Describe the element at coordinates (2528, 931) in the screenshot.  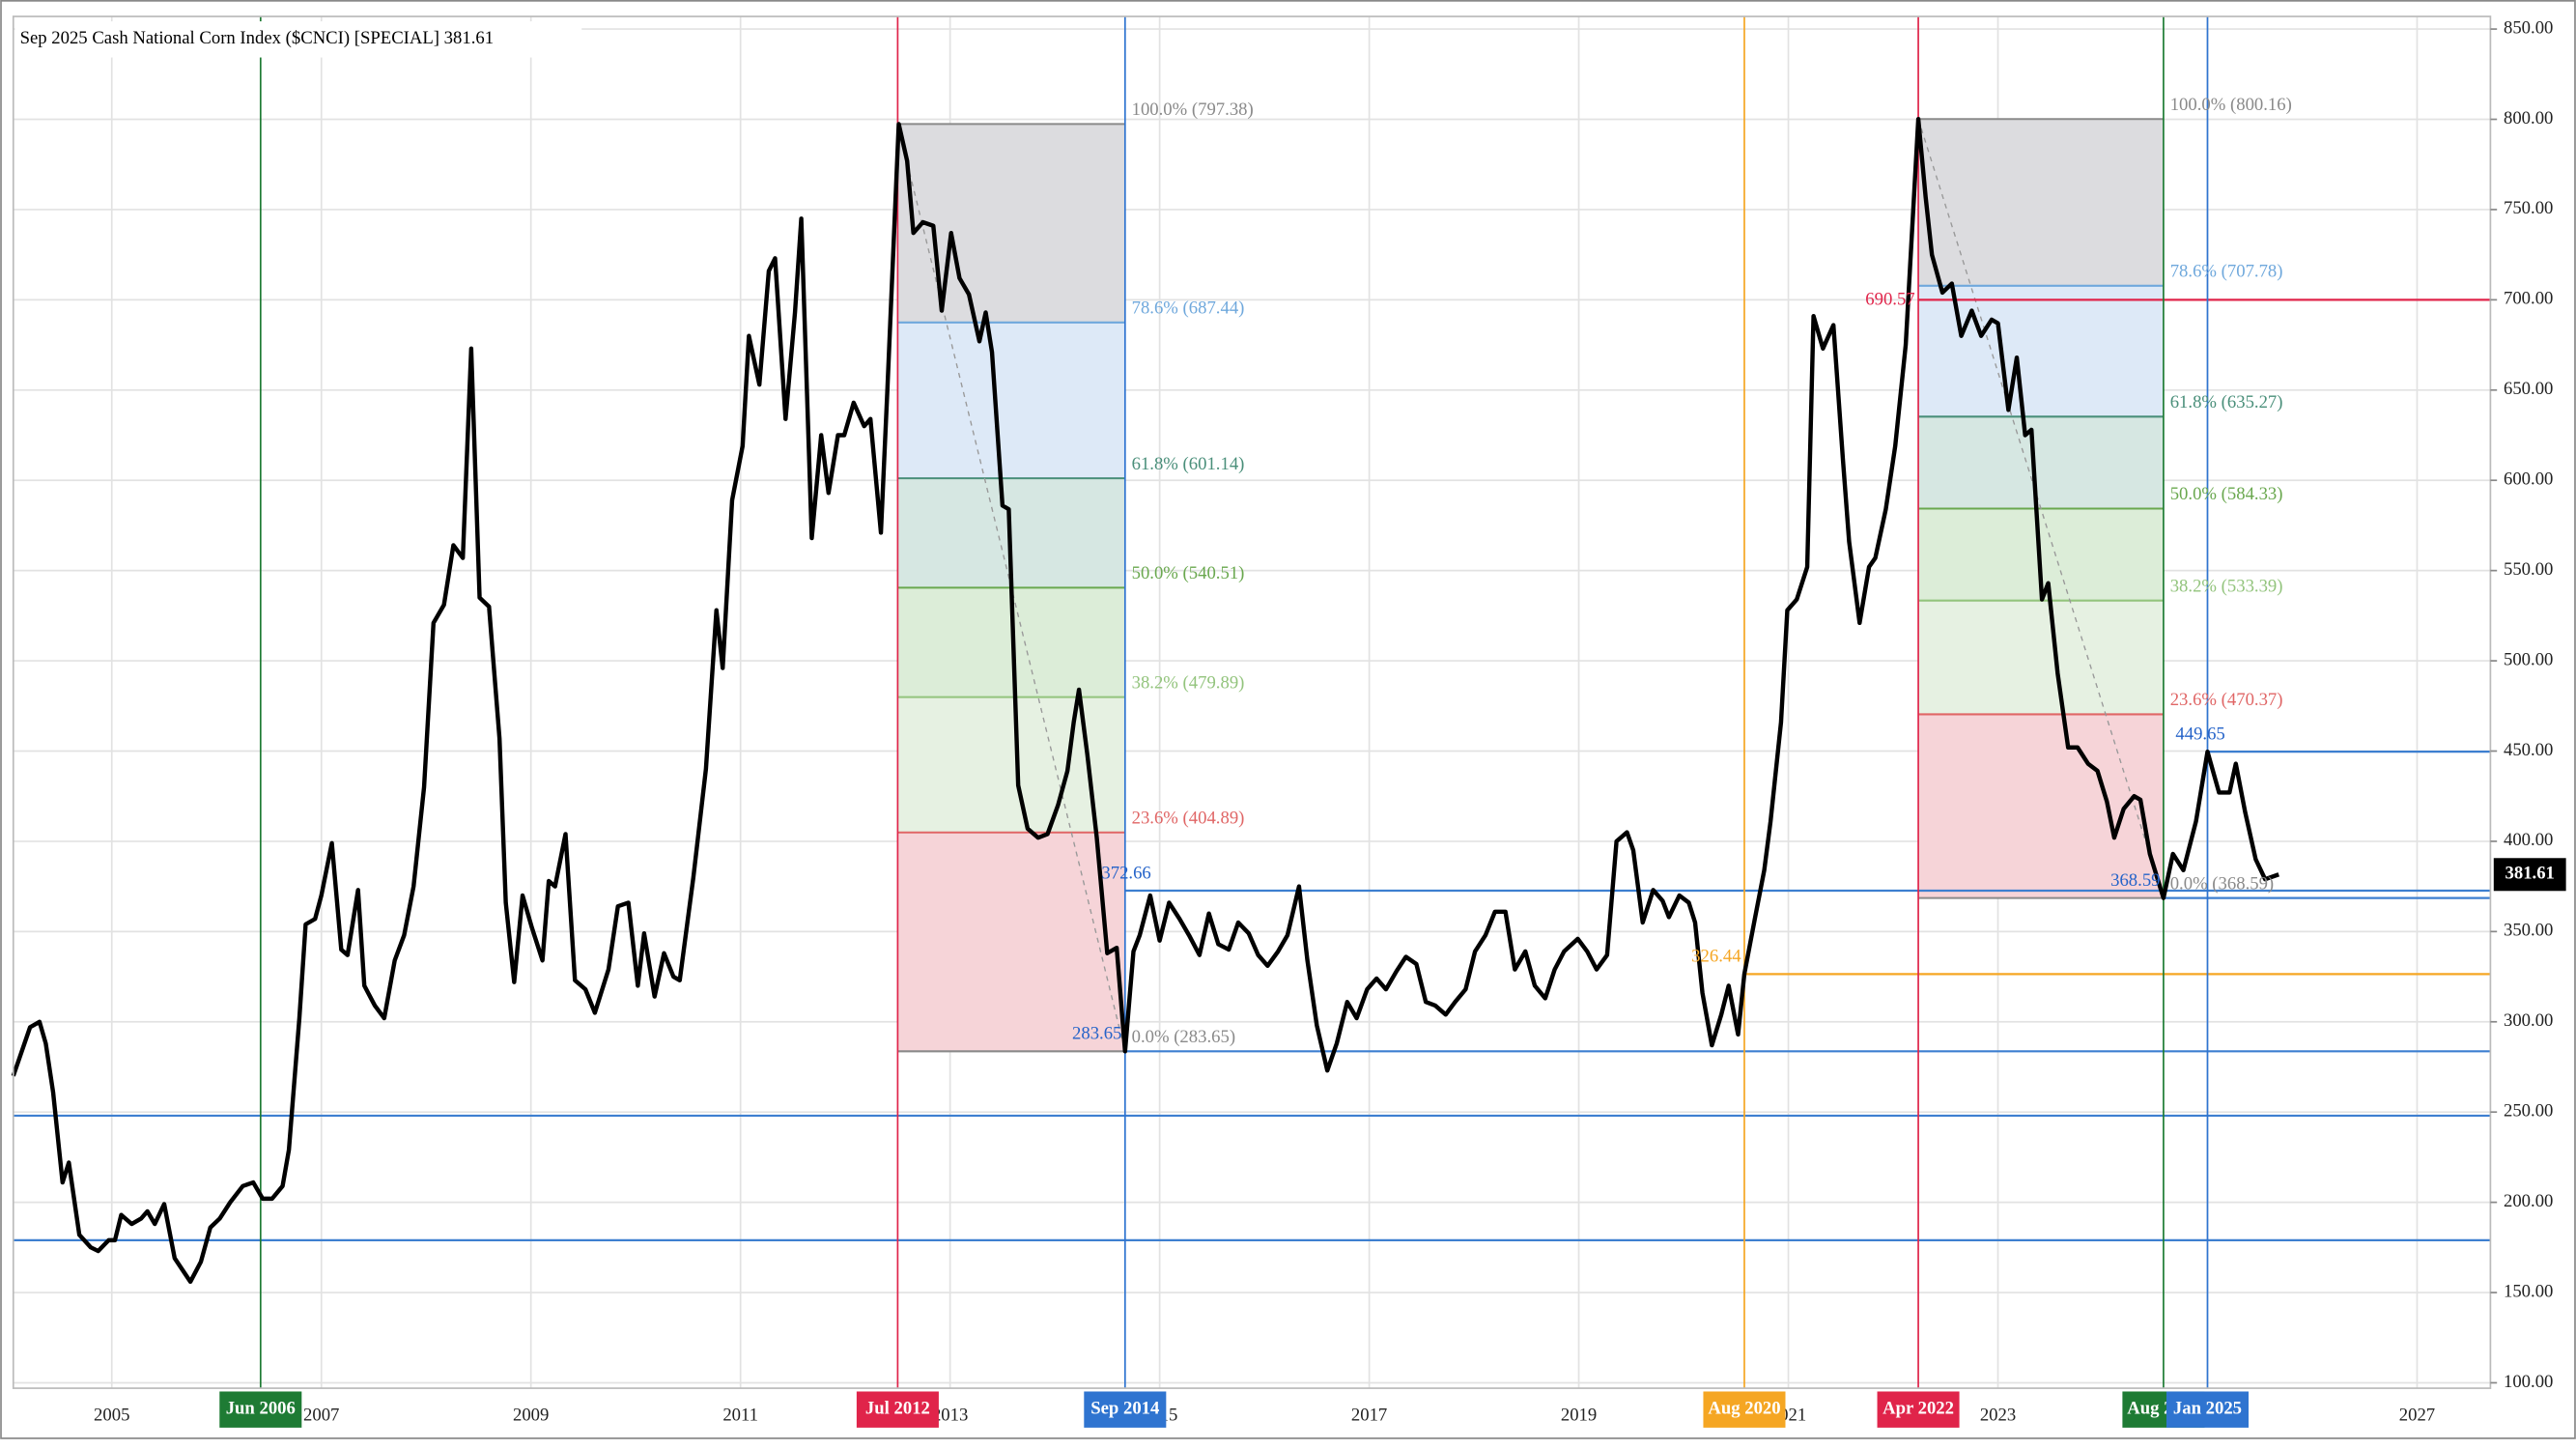
I see `y-tick-label: 350.00` at that location.